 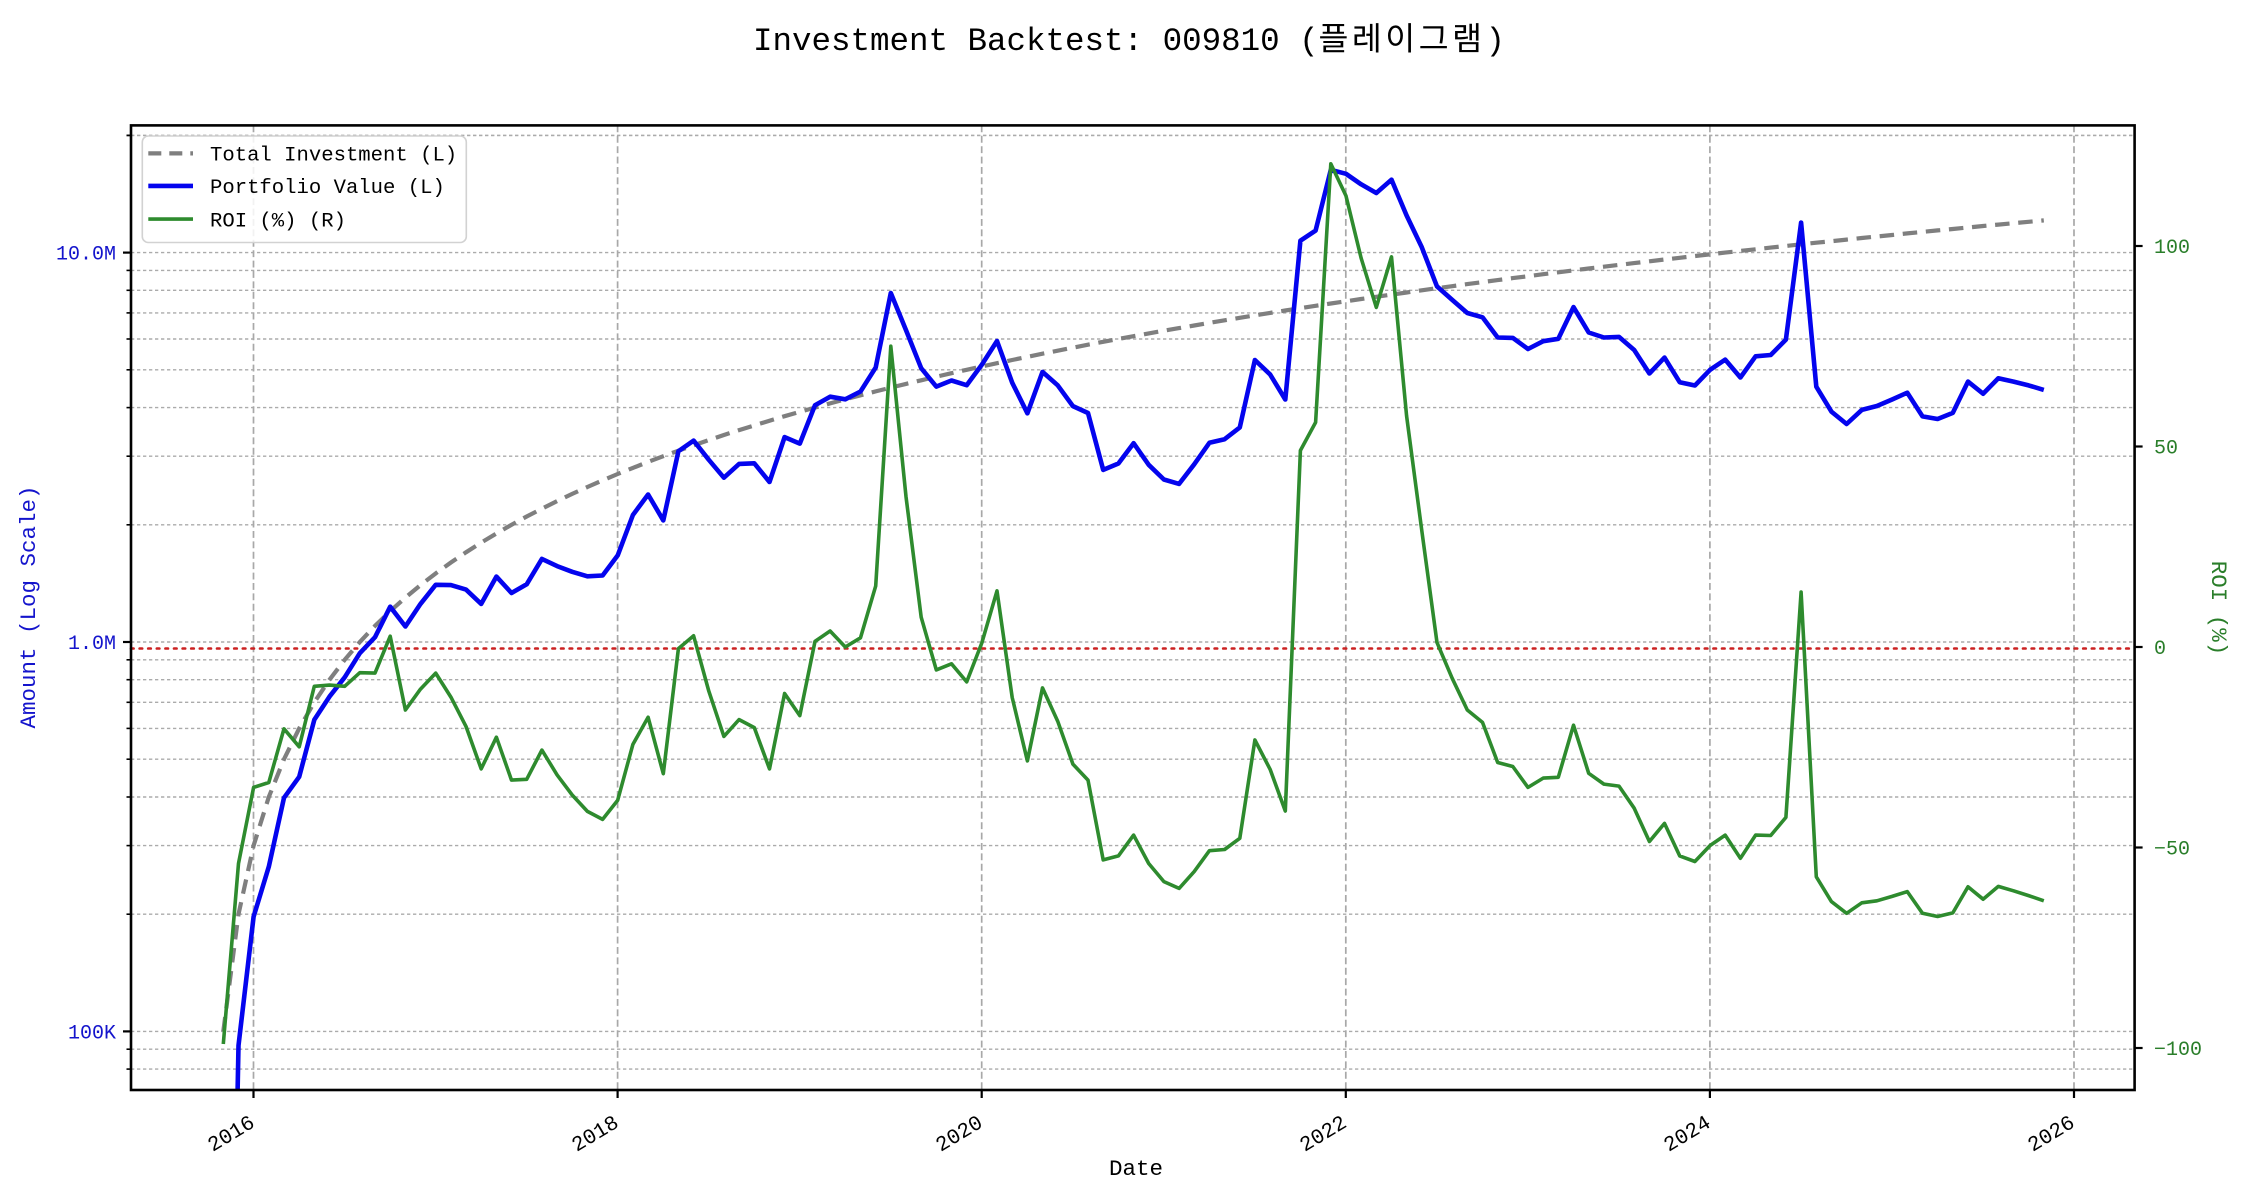 I want to click on svg-text: Date, so click(x=1136, y=1169).